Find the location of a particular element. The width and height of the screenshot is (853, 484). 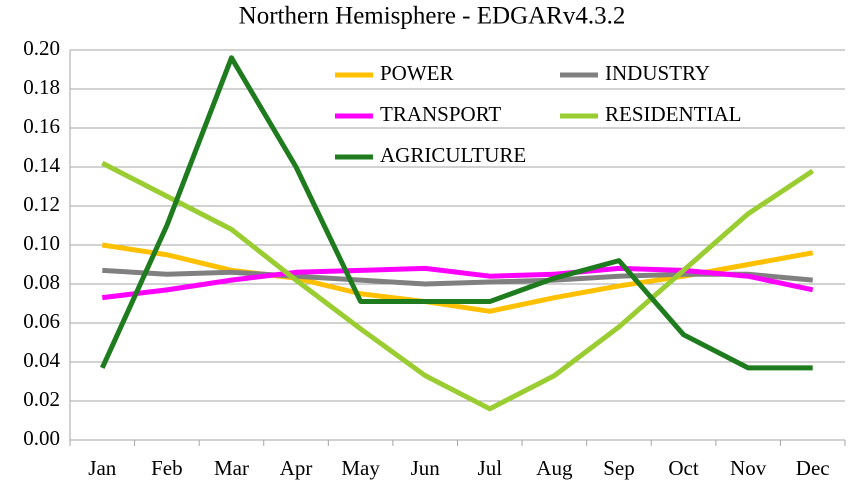

y-tick-label: 0.04 is located at coordinates (41, 360).